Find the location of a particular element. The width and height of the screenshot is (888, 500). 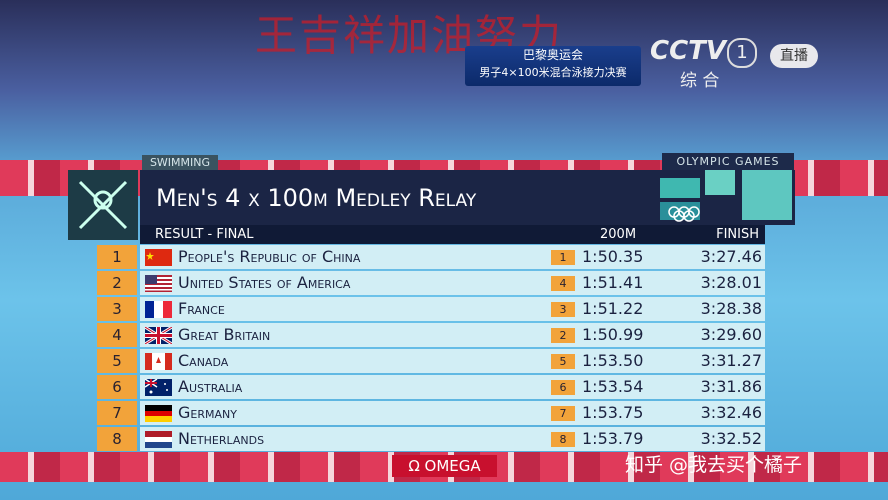

split-rank: 6 is located at coordinates (563, 387).